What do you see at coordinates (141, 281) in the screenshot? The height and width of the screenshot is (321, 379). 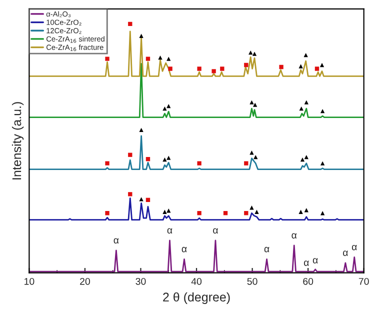 I see `x-tick-label: 30` at bounding box center [141, 281].